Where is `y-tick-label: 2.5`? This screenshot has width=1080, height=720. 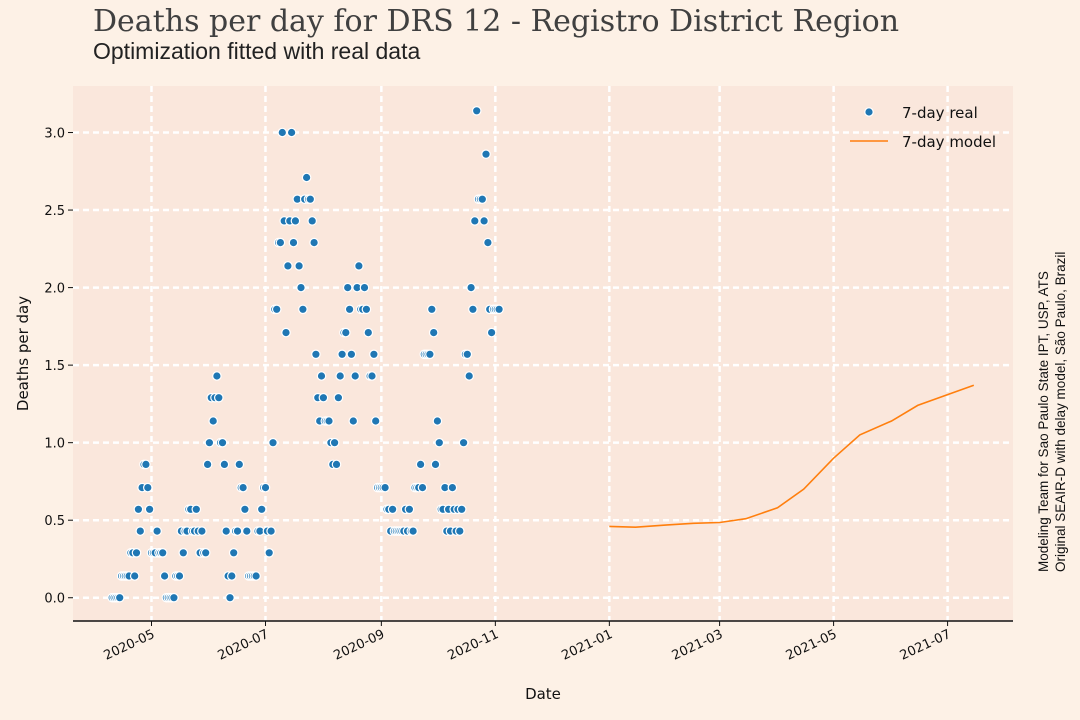
y-tick-label: 2.5 is located at coordinates (54, 211).